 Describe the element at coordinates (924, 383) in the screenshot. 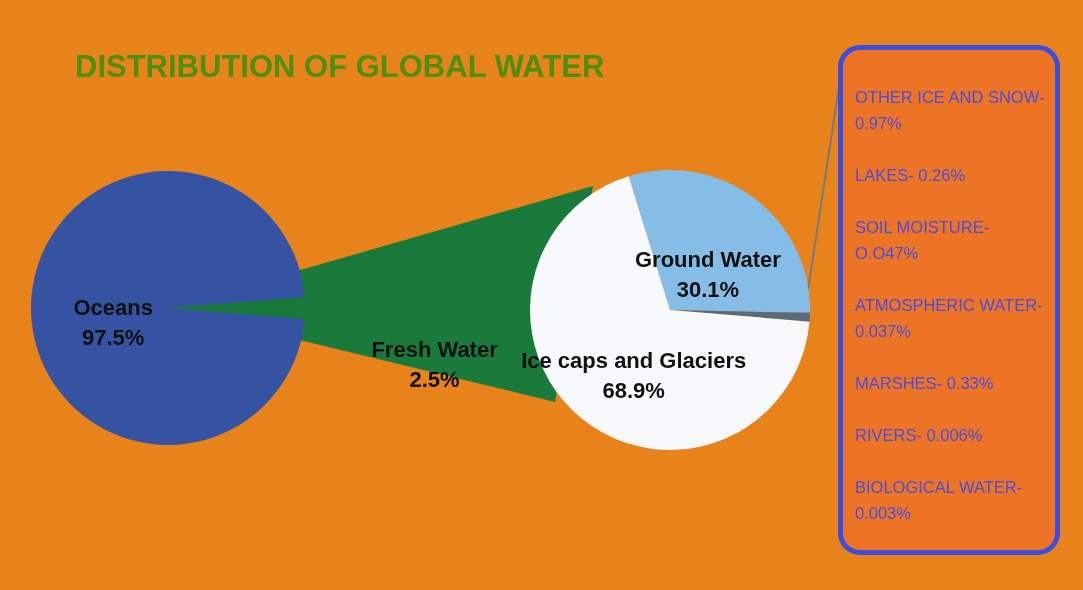

I see `text: MARSHES- 0.33%` at that location.